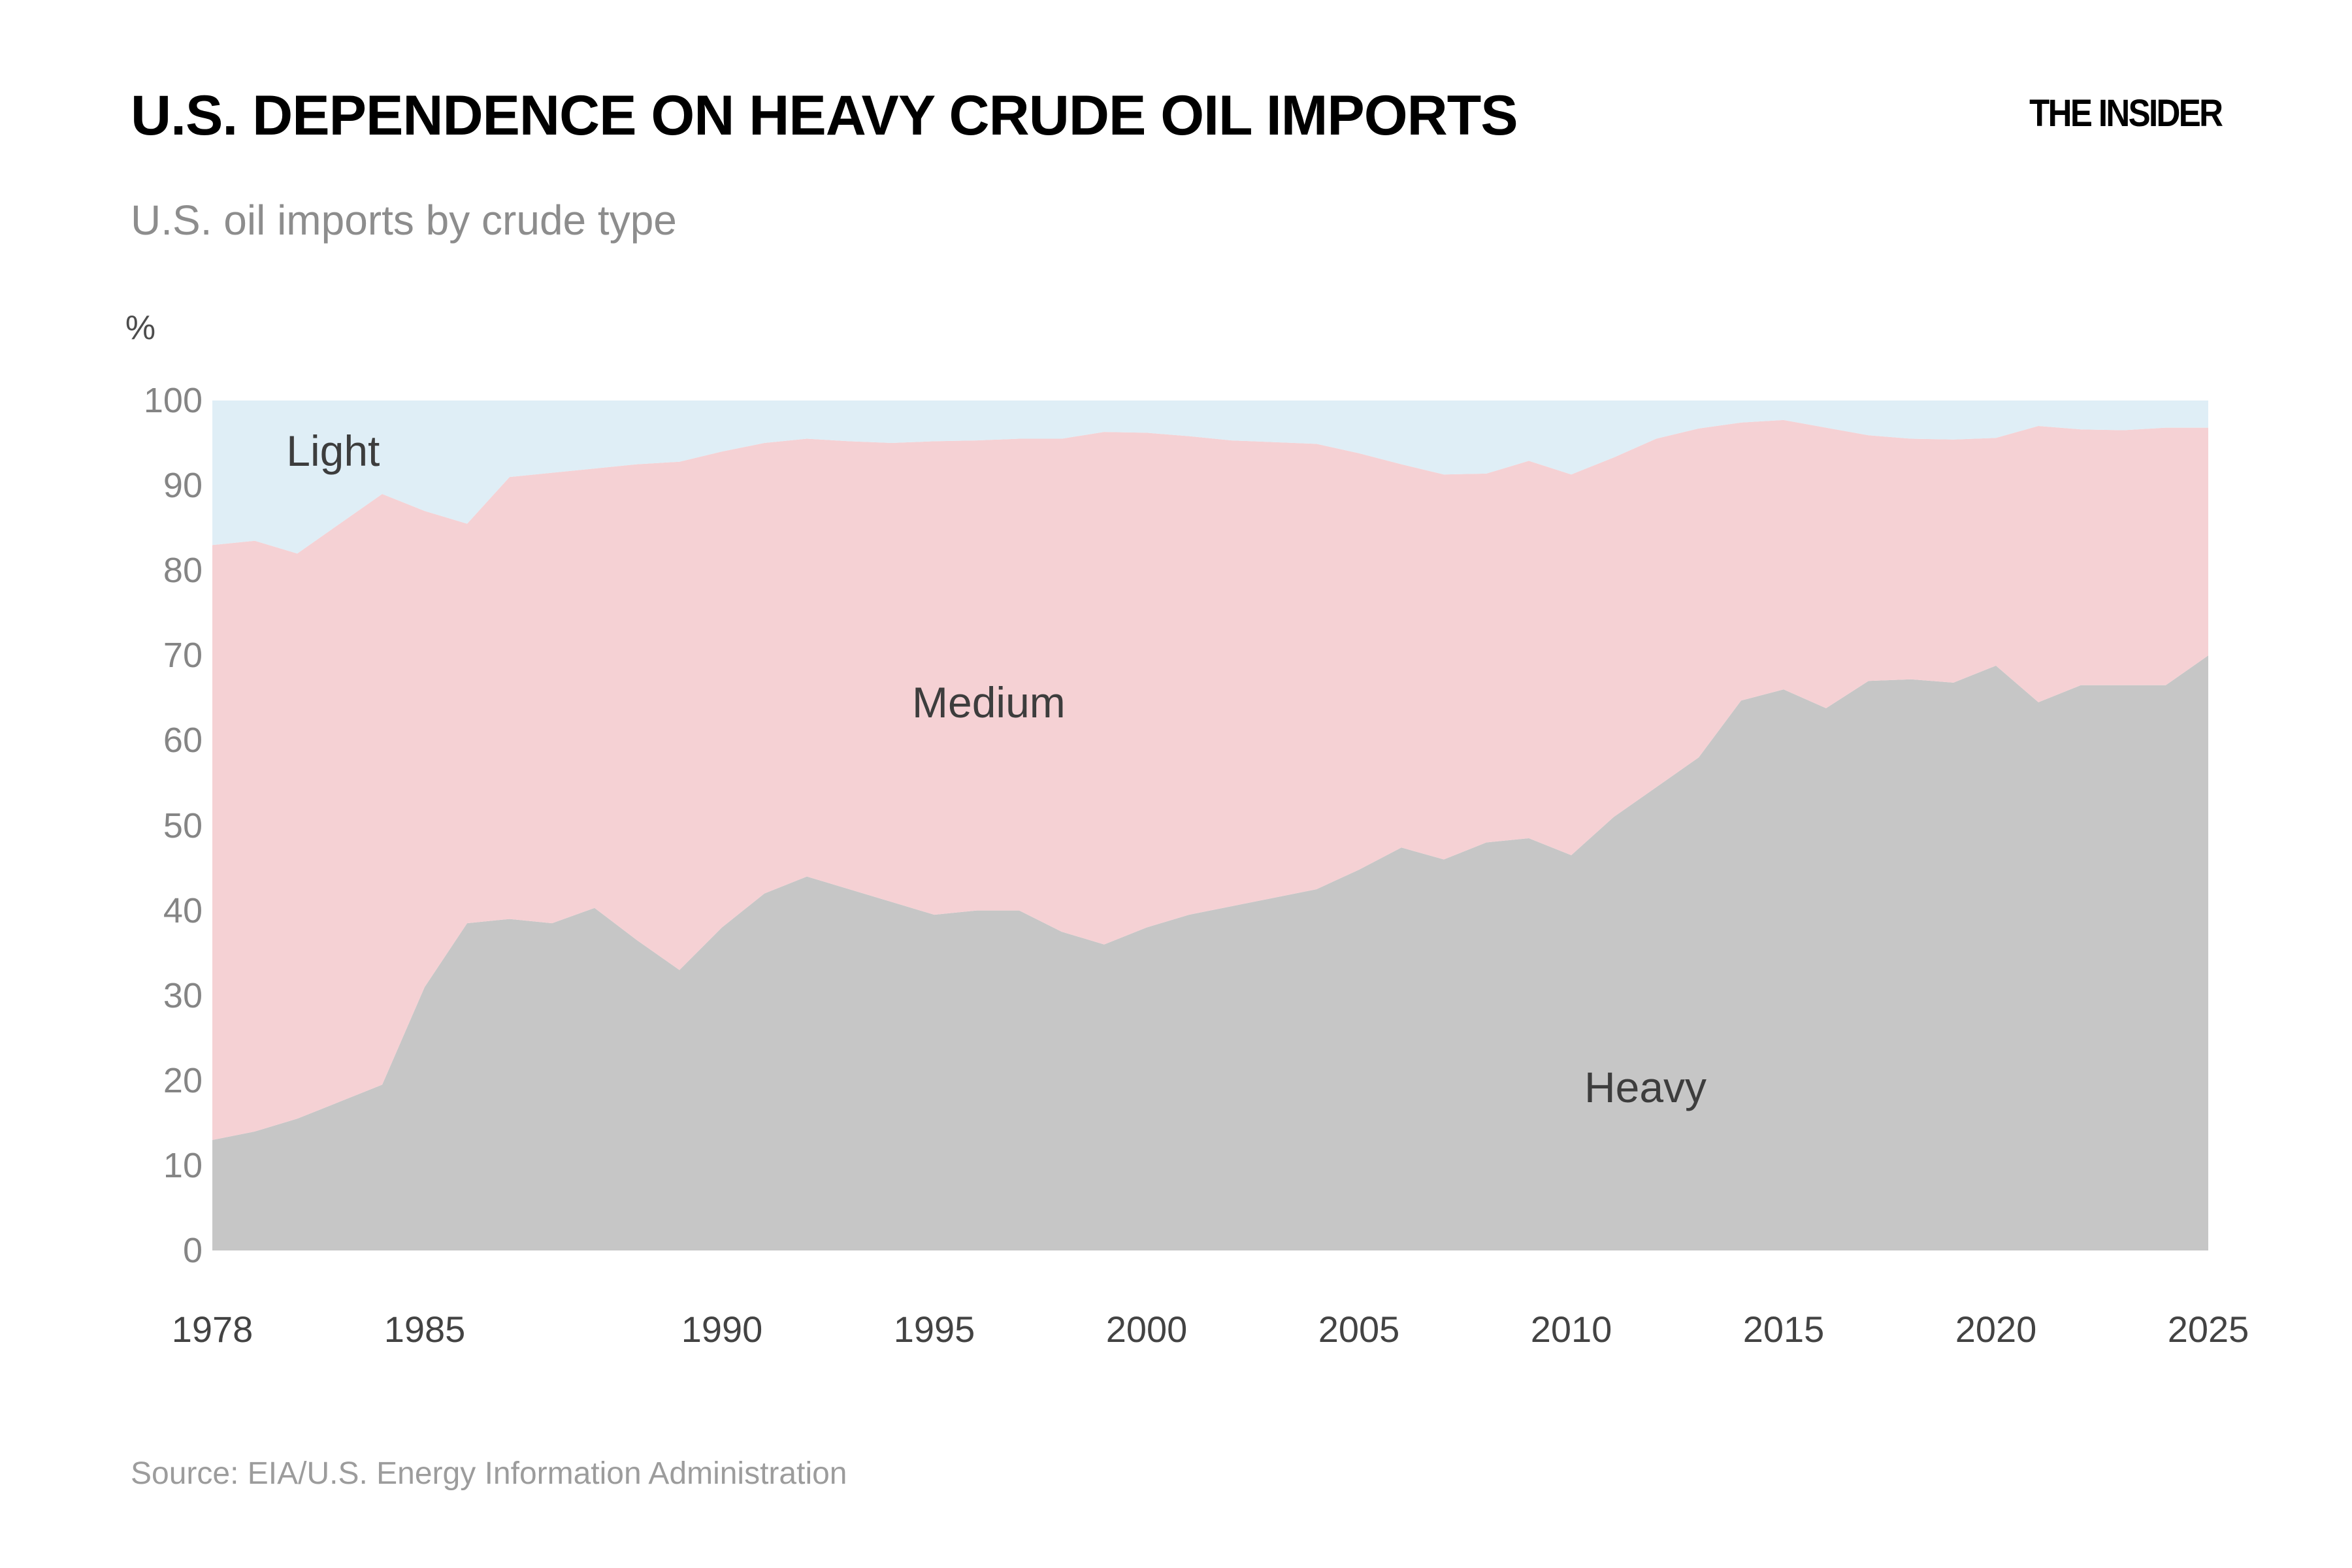 The image size is (2352, 1568). What do you see at coordinates (1996, 1329) in the screenshot?
I see `x-tick-label: 2020` at bounding box center [1996, 1329].